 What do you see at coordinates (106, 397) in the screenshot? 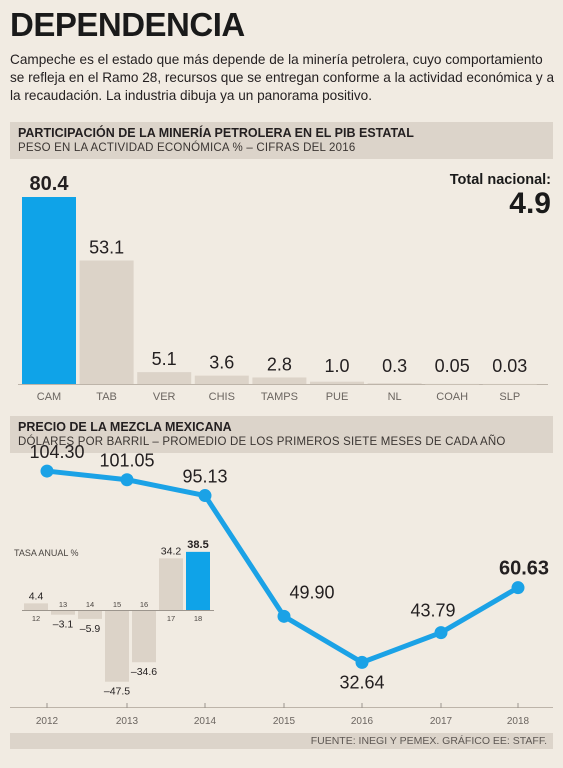
I see `pib-category-label: TAB` at bounding box center [106, 397].